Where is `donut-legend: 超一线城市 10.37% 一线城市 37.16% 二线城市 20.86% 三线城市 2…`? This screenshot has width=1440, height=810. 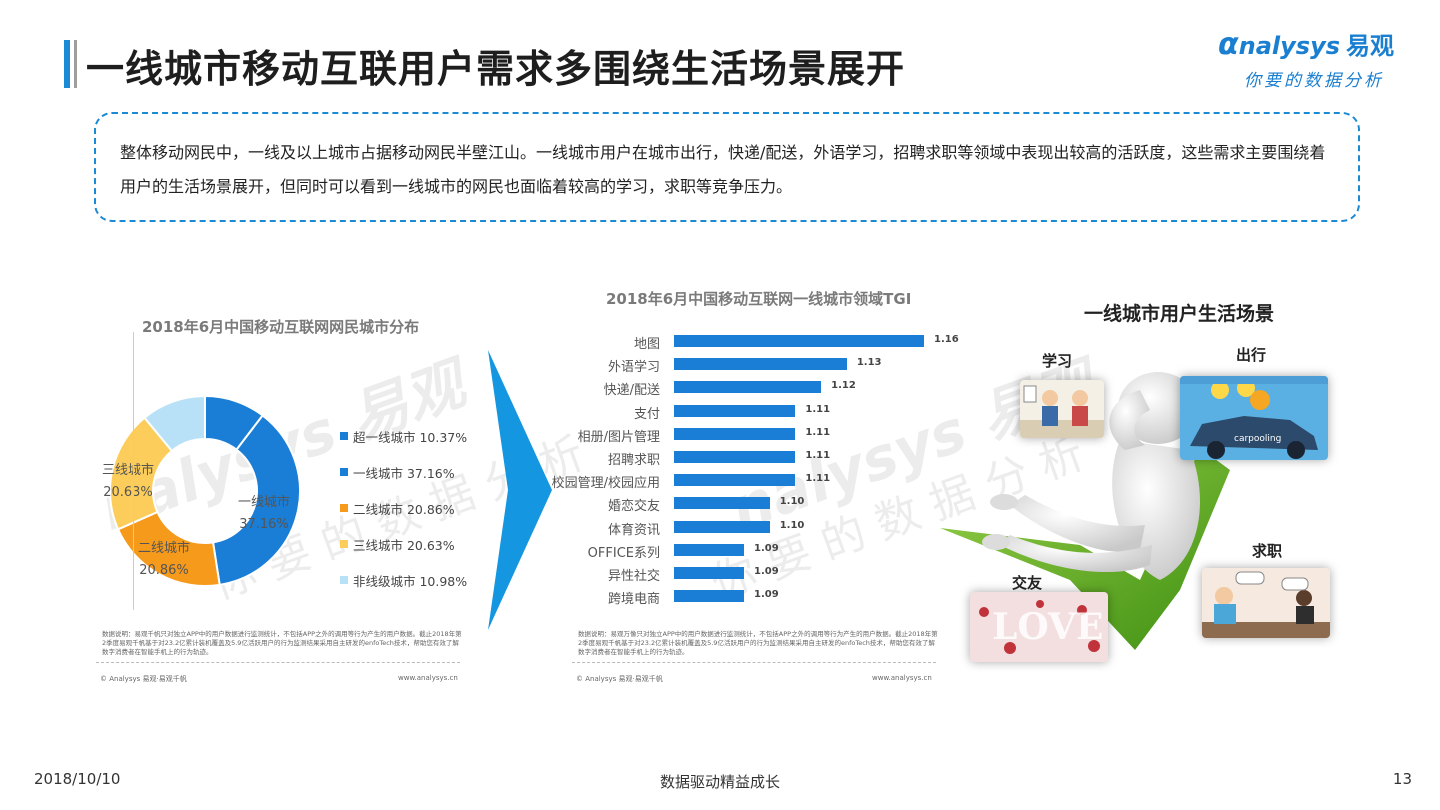 donut-legend: 超一线城市 10.37% 一线城市 37.16% 二线城市 20.86% 三线城市 2… is located at coordinates (403, 508).